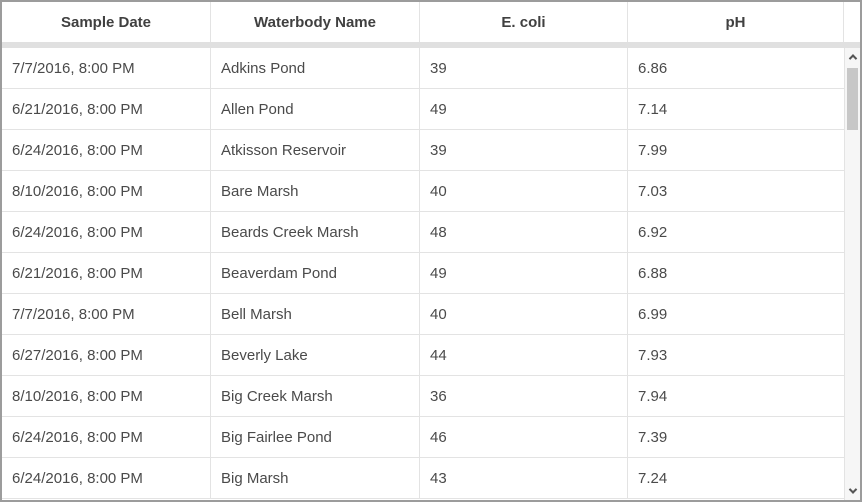 This screenshot has width=862, height=502. I want to click on scrollbar-thumb, so click(852, 99).